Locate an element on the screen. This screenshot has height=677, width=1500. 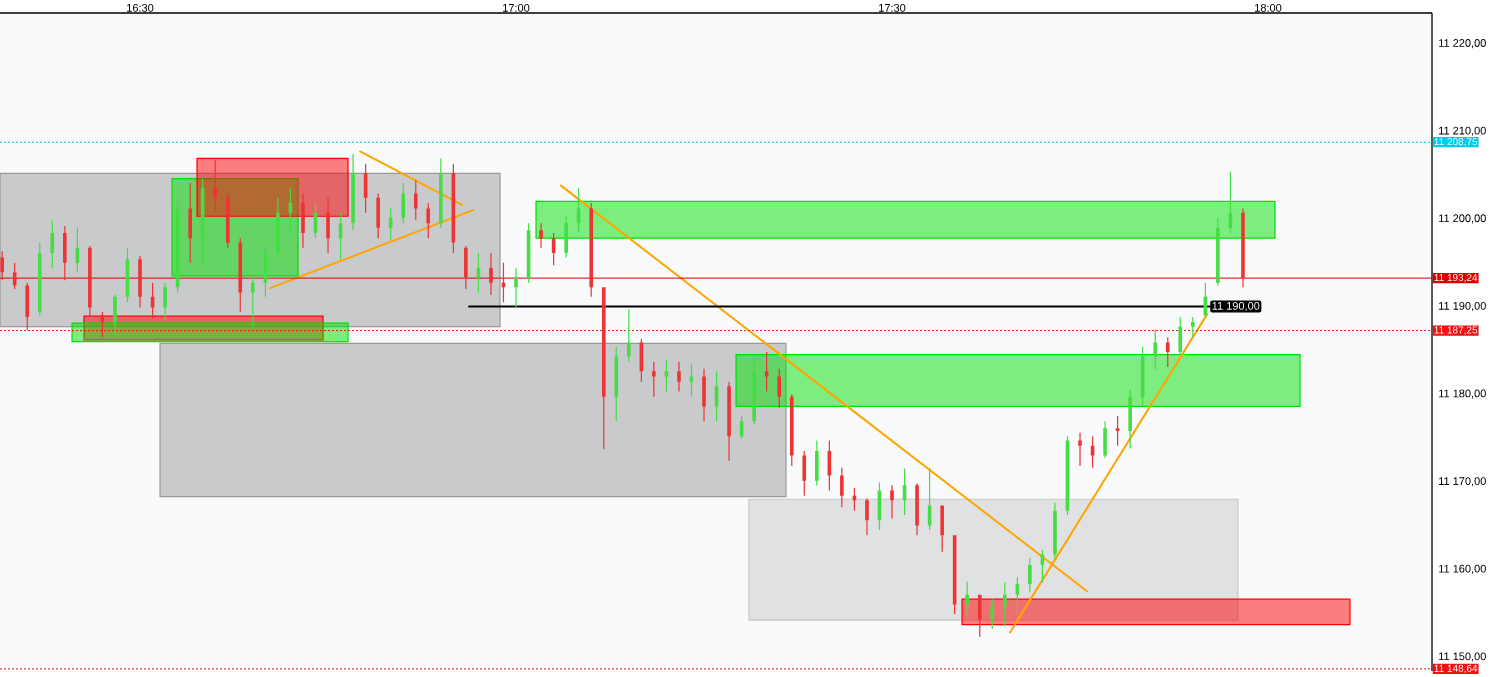
y-tick-label: 11 200,00 is located at coordinates (1462, 219).